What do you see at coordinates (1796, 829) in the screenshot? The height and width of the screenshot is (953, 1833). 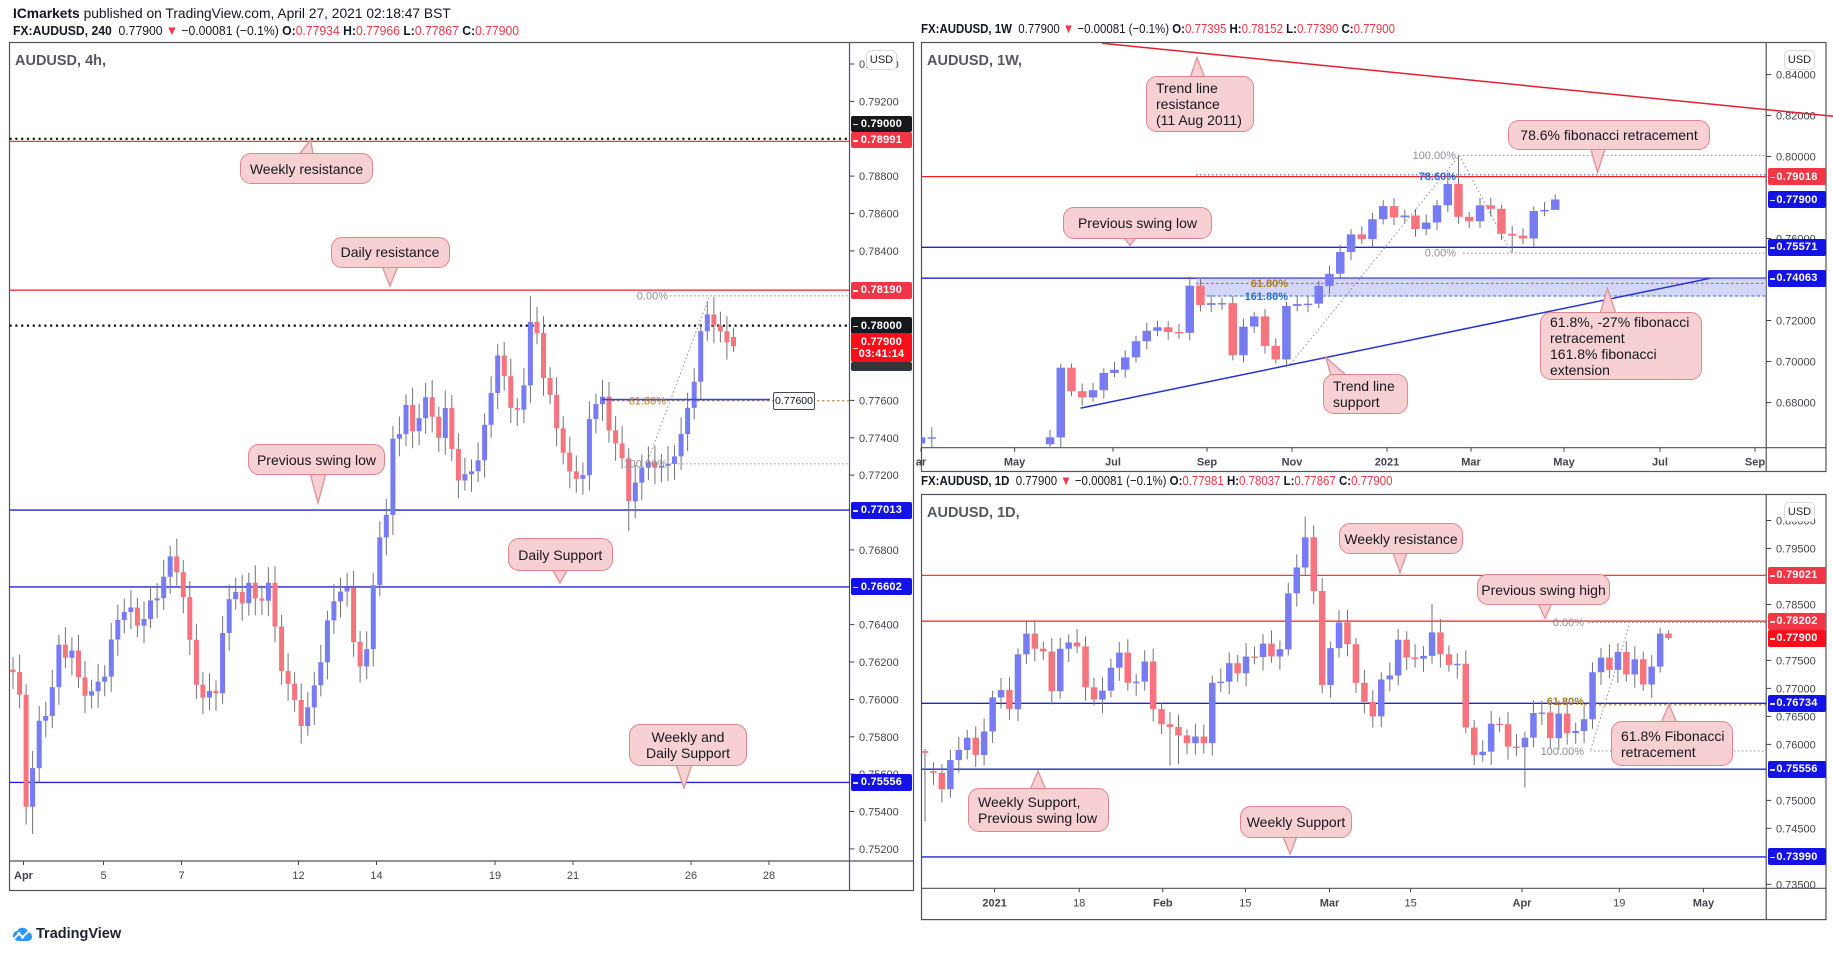 I see `svg-text: 0.74500` at bounding box center [1796, 829].